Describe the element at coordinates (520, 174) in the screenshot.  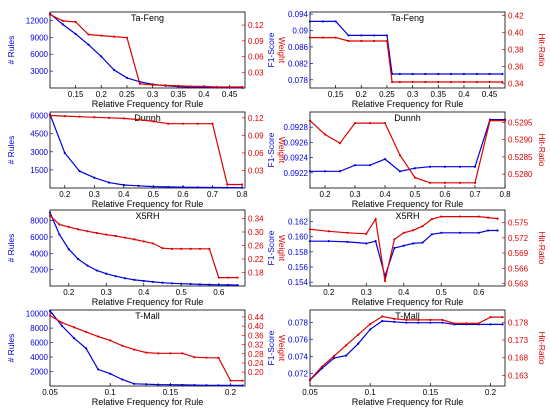
I see `y-right-tick-label: 0.5280` at that location.